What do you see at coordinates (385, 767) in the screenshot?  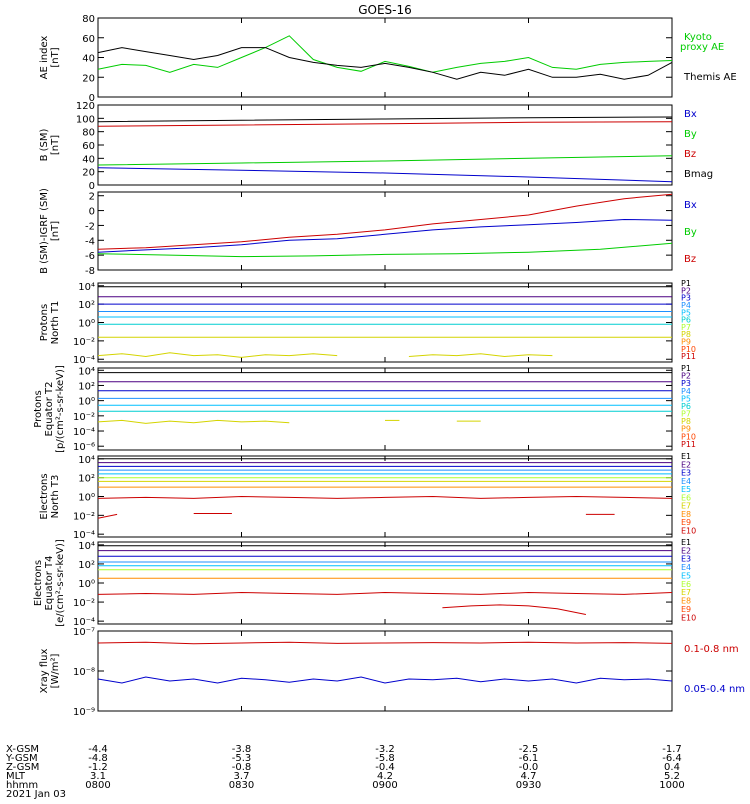 I see `x-row-value-2-2: -0.4` at bounding box center [385, 767].